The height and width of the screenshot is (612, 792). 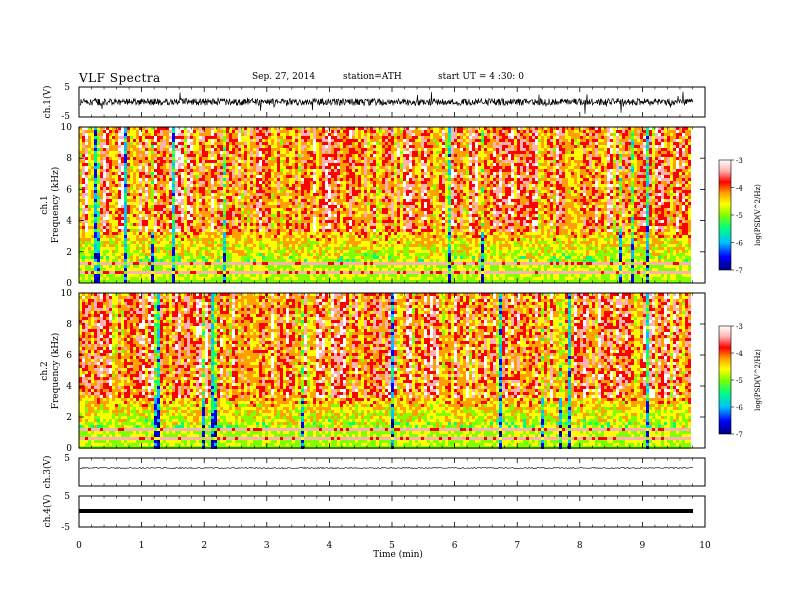 I want to click on ch4-tick-bottom: -5, so click(x=65, y=528).